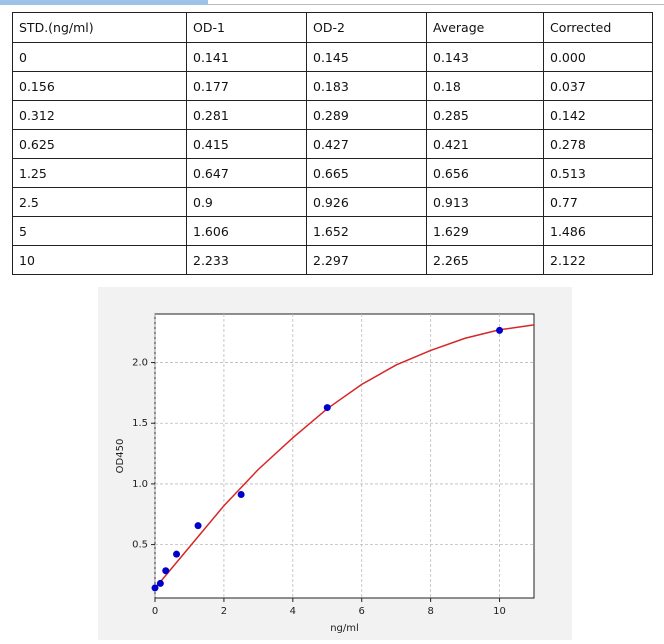 This screenshot has width=664, height=644. I want to click on table-row: 10 2.233 2.297 2.265 2.122, so click(332, 260).